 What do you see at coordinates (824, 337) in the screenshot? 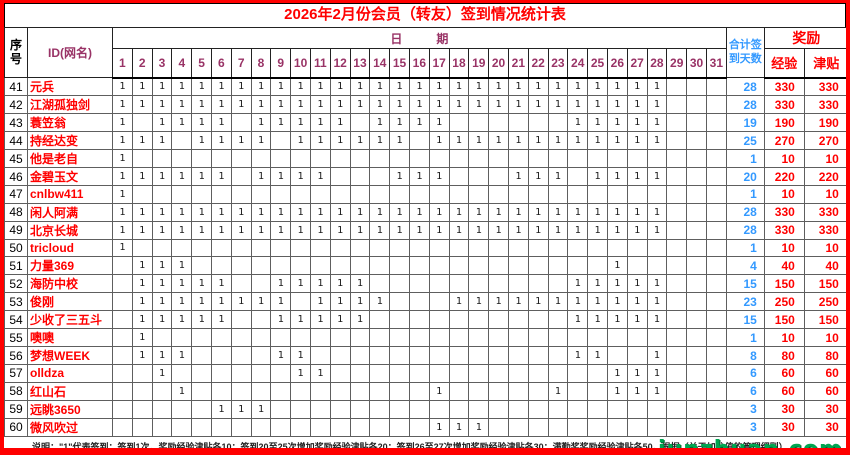
I see `allowance-value-cell: 10` at bounding box center [824, 337].